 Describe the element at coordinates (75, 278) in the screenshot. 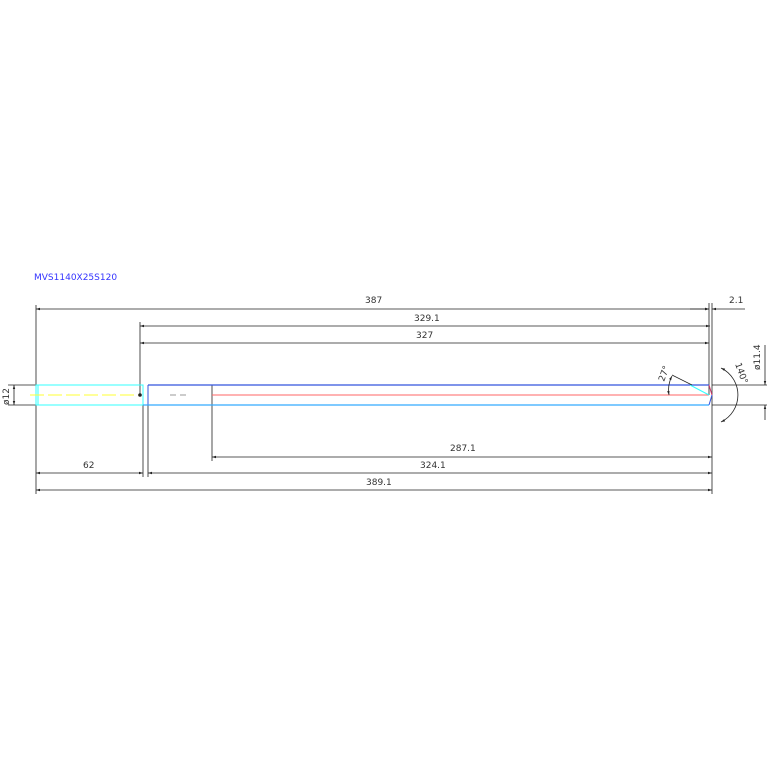

I see `drawing-title: MVS1140X25S120` at that location.